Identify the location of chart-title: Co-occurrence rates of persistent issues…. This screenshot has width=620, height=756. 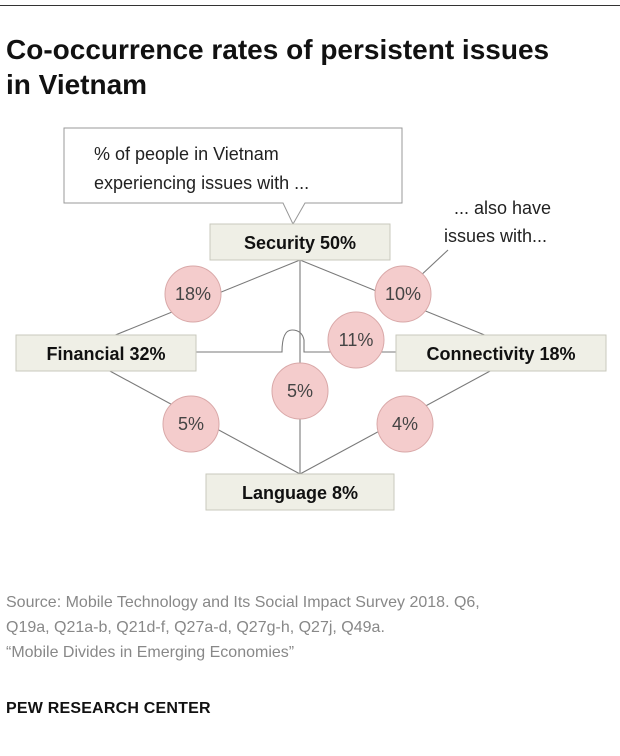
(311, 67).